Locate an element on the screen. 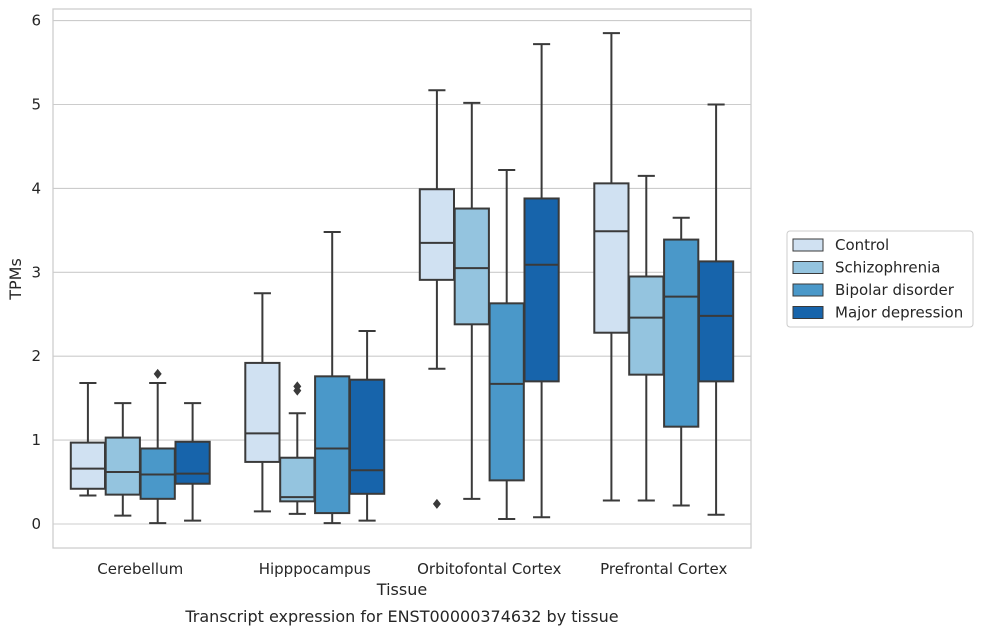 This screenshot has width=983, height=634. x-axis-title: Tissue is located at coordinates (401, 589).